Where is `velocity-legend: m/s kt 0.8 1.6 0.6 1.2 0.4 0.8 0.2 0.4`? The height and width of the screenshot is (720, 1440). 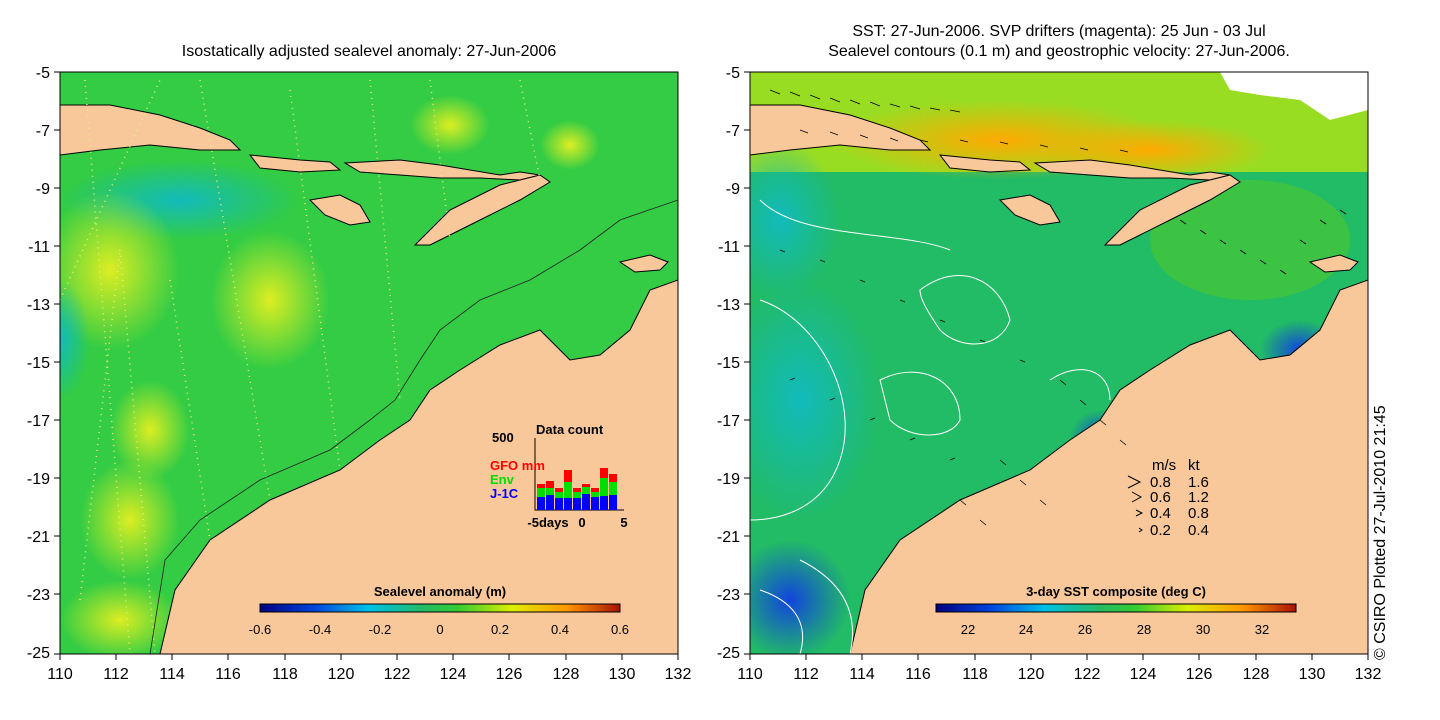 velocity-legend: m/s kt 0.8 1.6 0.6 1.2 0.4 0.8 0.2 0.4 is located at coordinates (1168, 498).